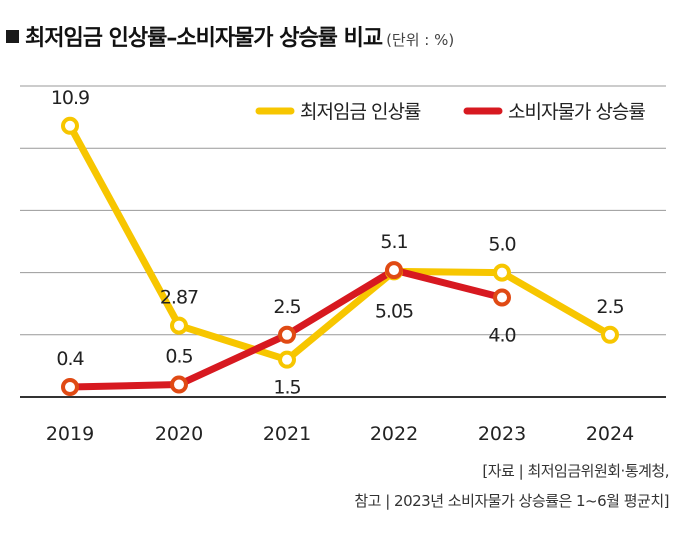  I want to click on data-label-cpi: 0.5, so click(178, 357).